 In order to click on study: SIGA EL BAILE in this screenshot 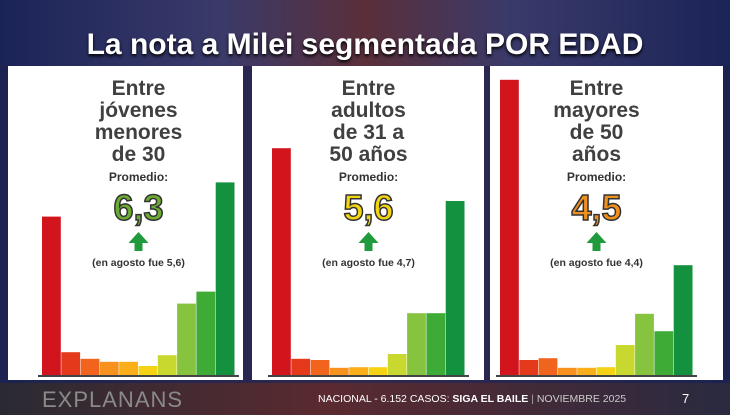, I will do `click(490, 399)`.